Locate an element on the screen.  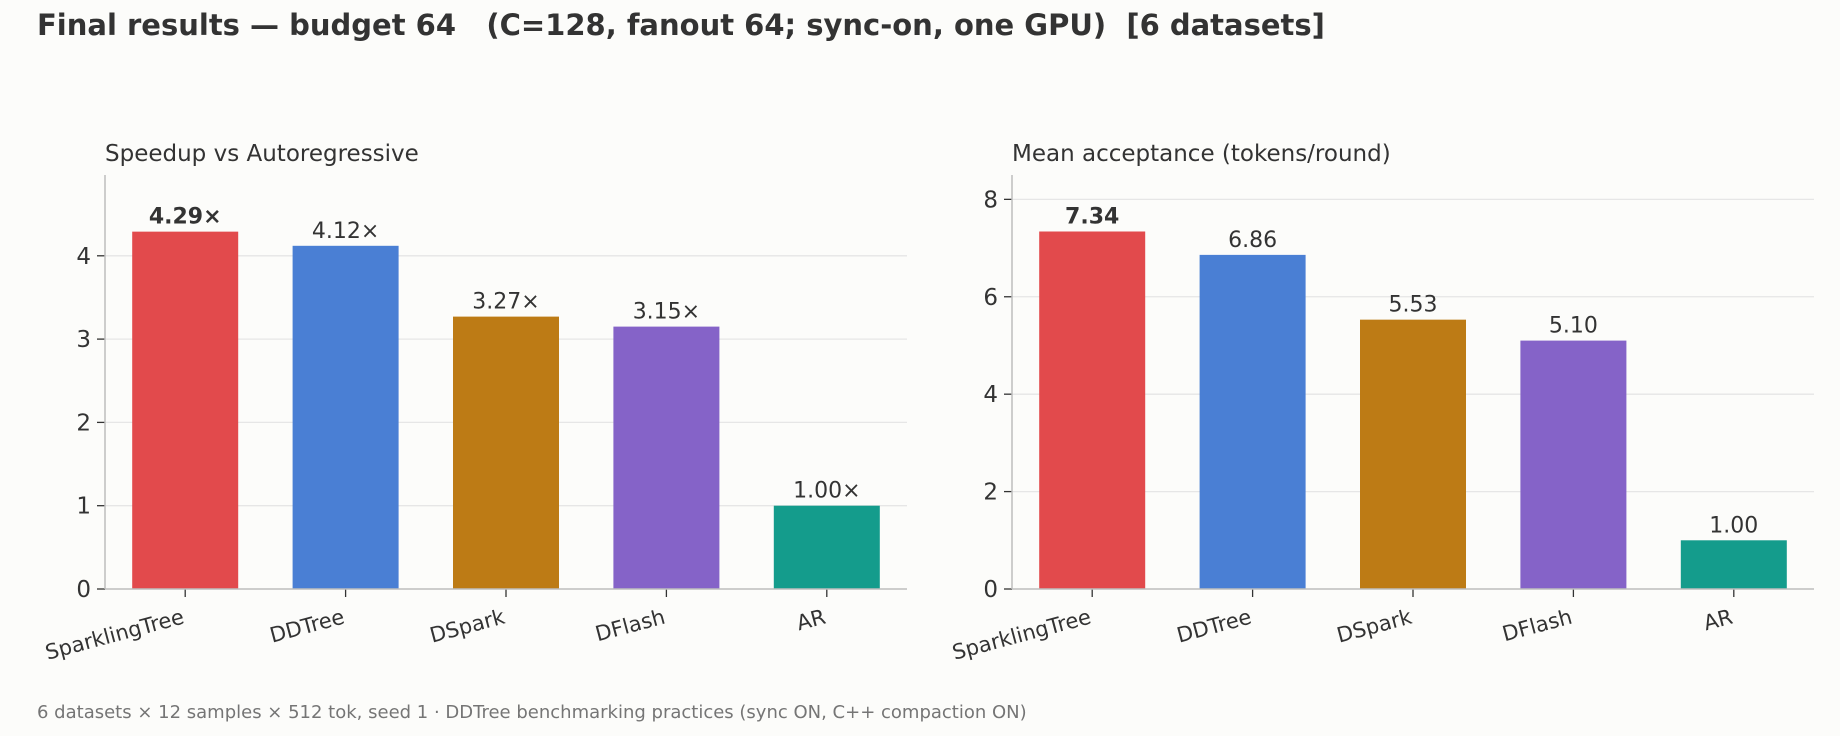
y-tick-label: 3 is located at coordinates (83, 340).